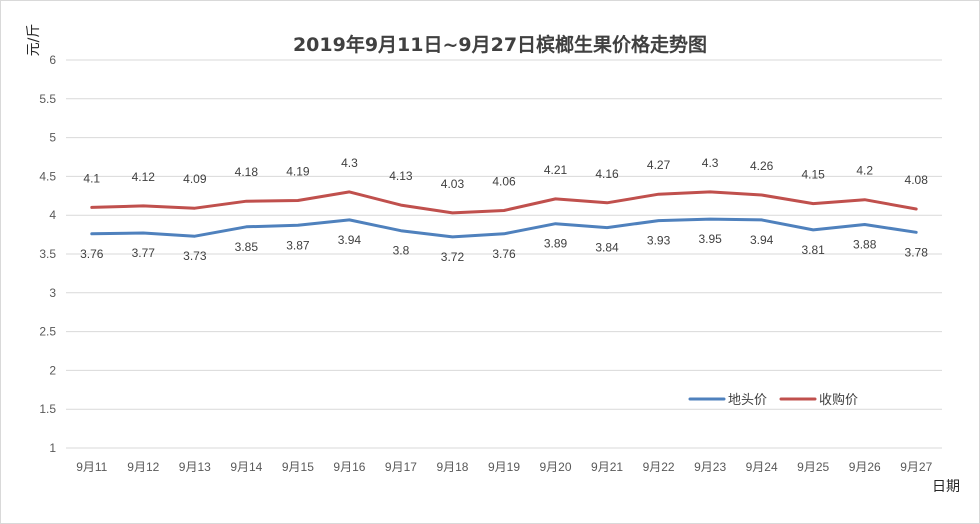 This screenshot has width=980, height=524. Describe the element at coordinates (813, 467) in the screenshot. I see `x-tick-label: 9月25` at that location.